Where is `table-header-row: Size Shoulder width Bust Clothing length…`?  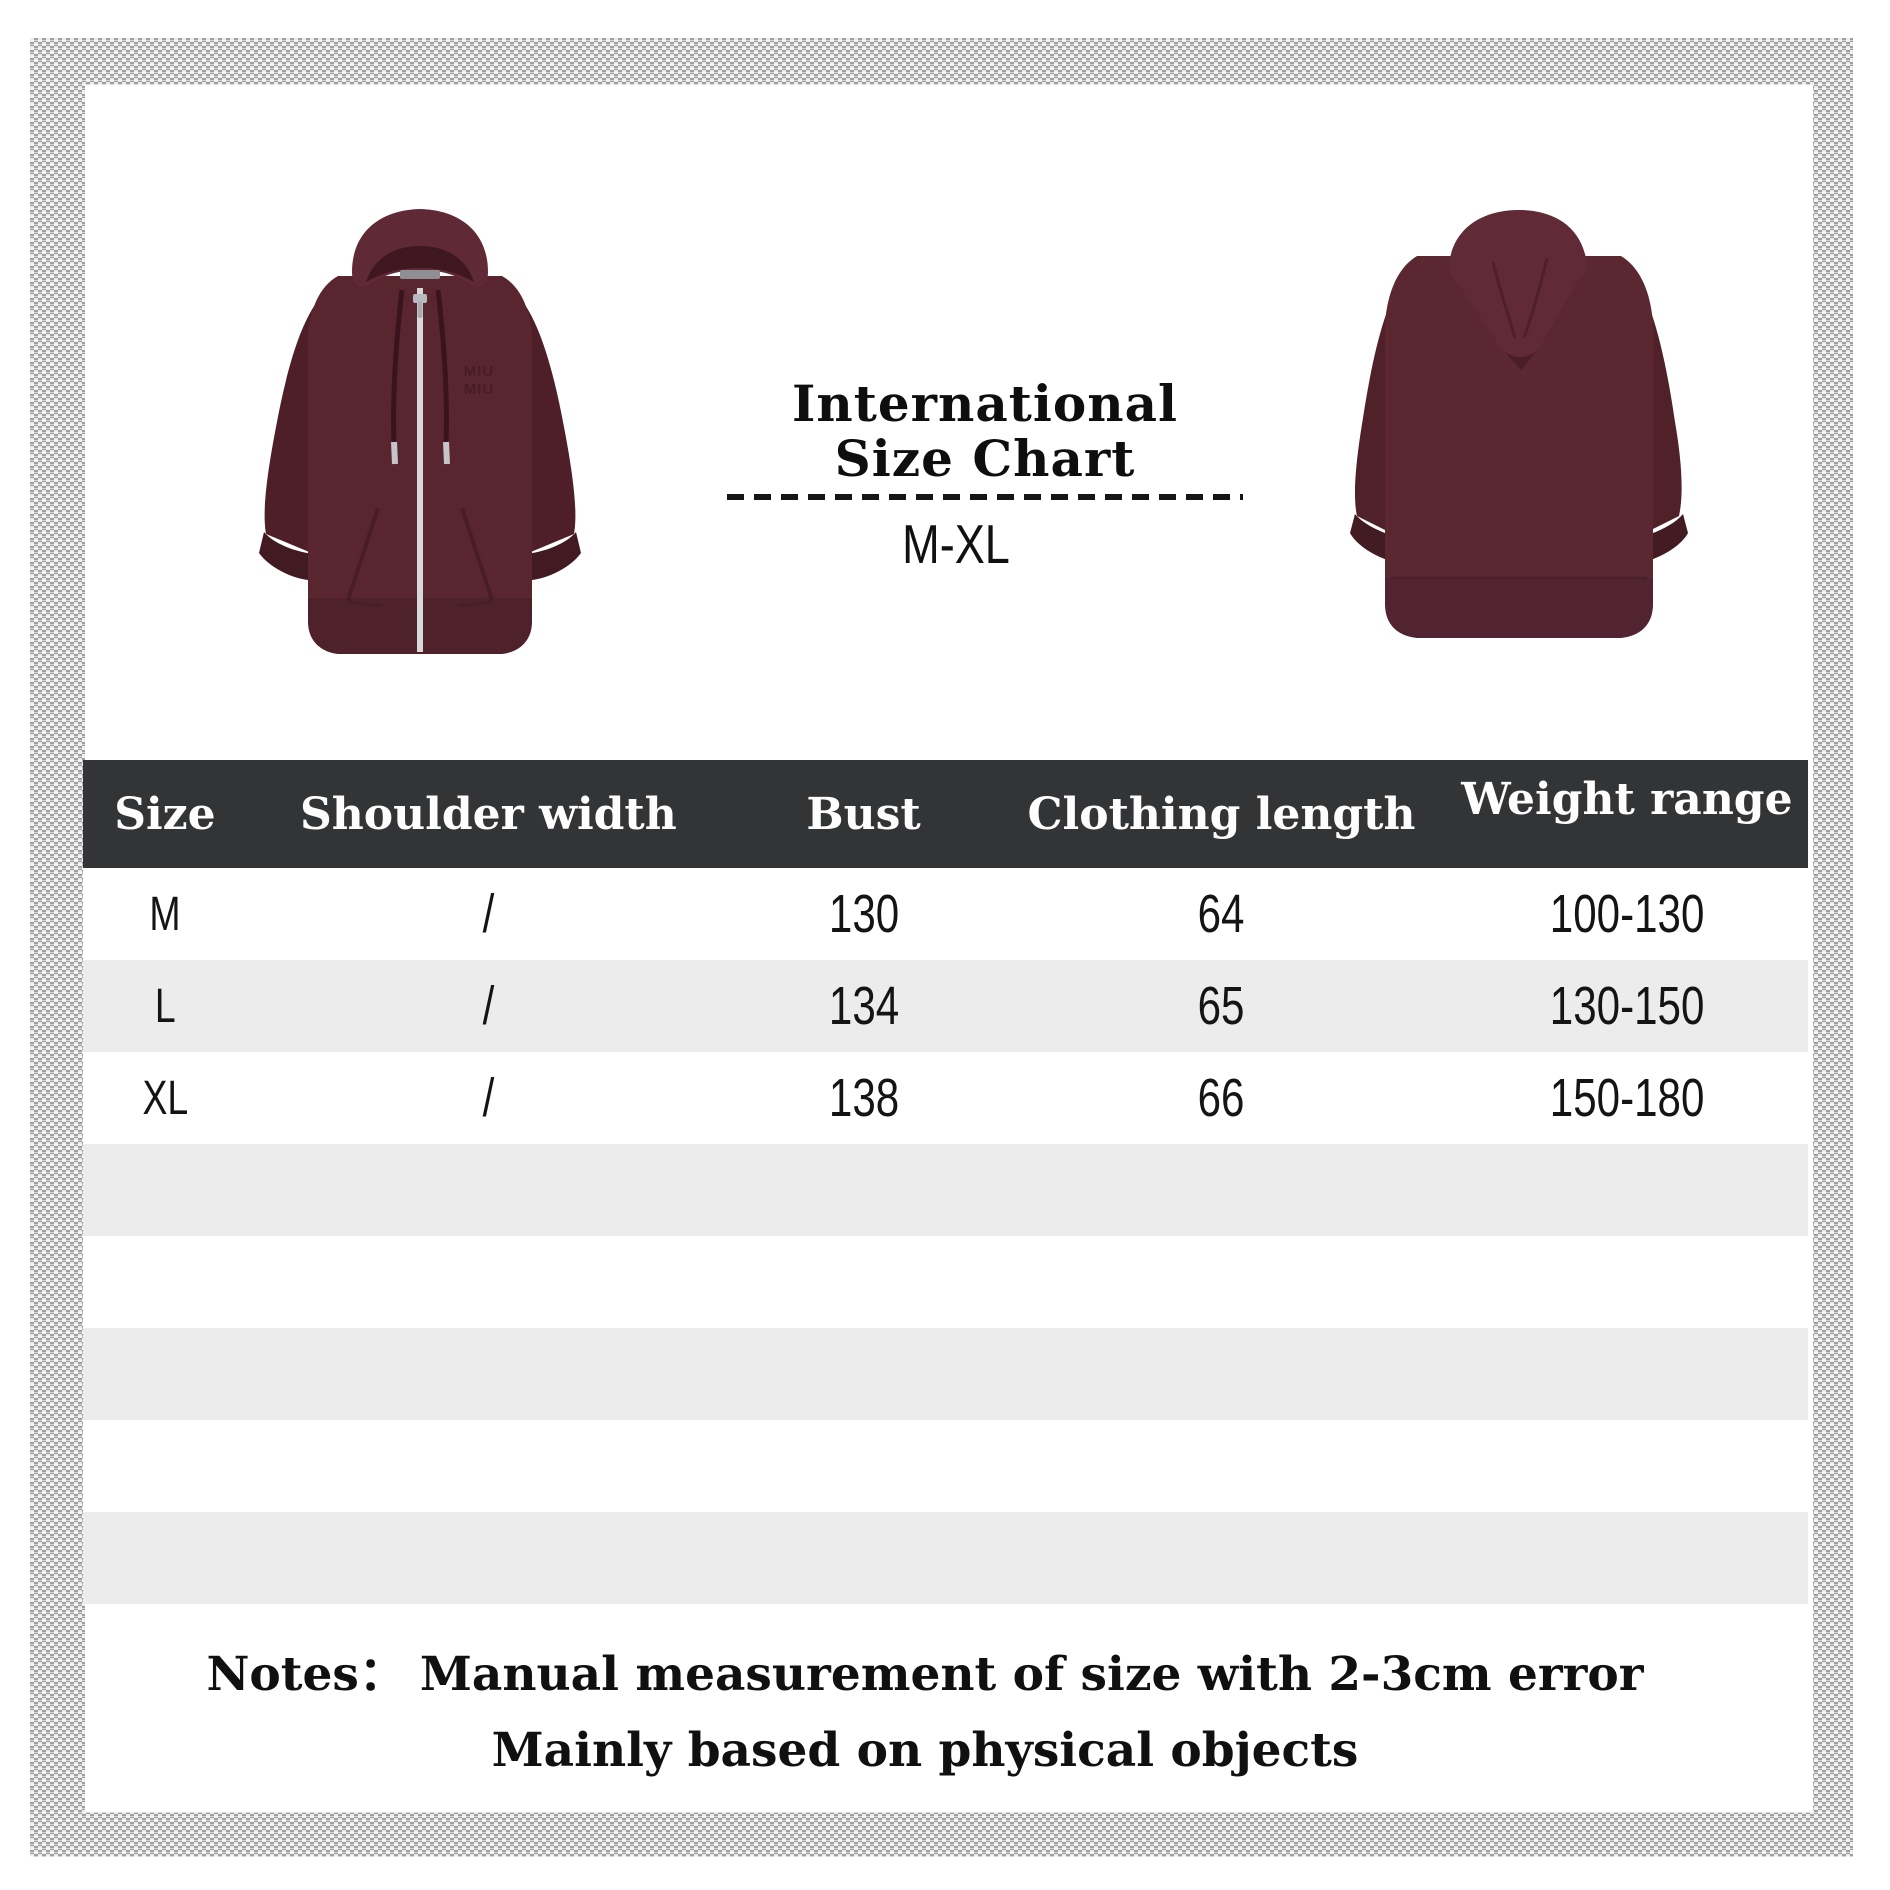 table-header-row: Size Shoulder width Bust Clothing length… is located at coordinates (945, 814).